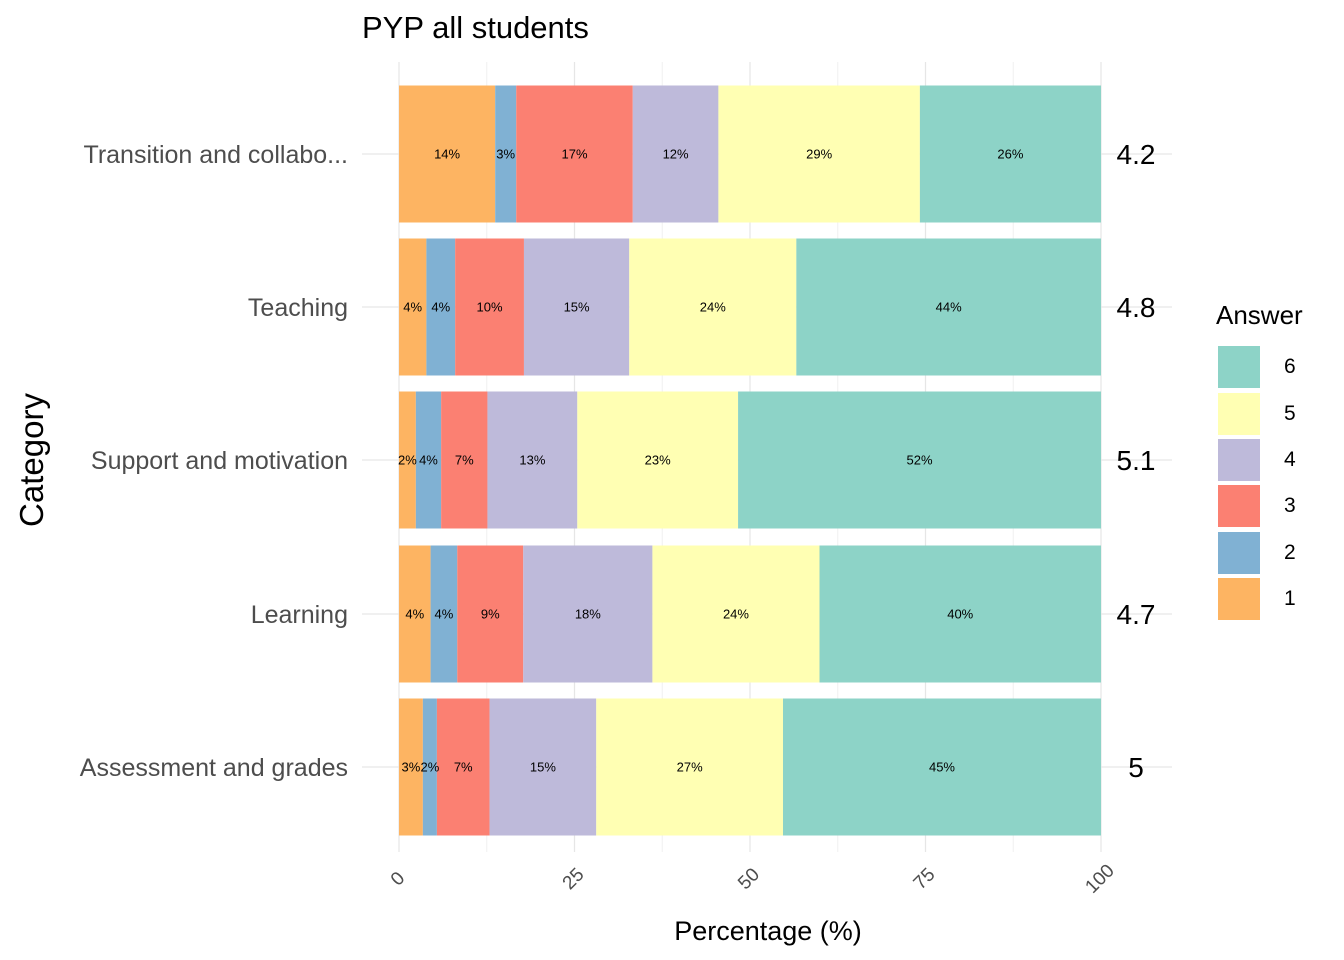 The height and width of the screenshot is (960, 1344). What do you see at coordinates (398, 879) in the screenshot?
I see `x-tick-label: 0` at bounding box center [398, 879].